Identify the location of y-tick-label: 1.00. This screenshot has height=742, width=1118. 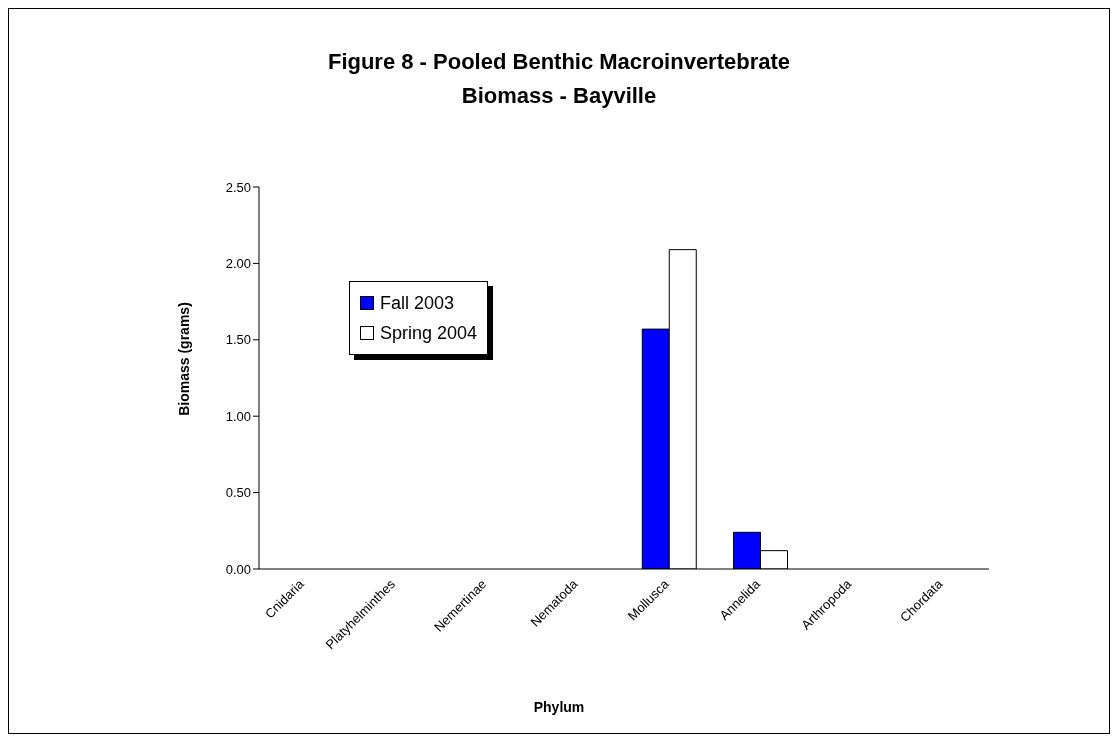
(238, 416).